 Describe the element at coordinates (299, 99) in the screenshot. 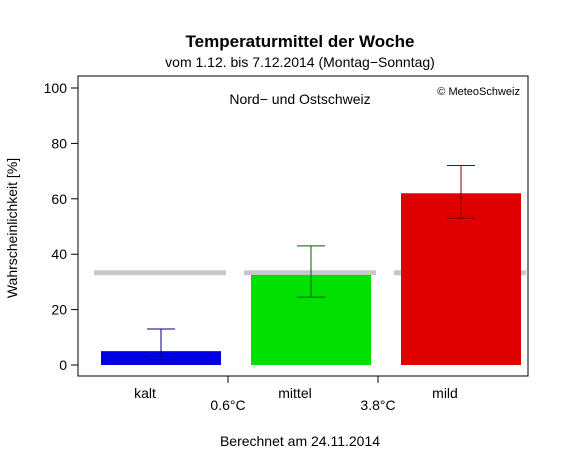

I see `region-label: Nord− und Ostschweiz` at that location.